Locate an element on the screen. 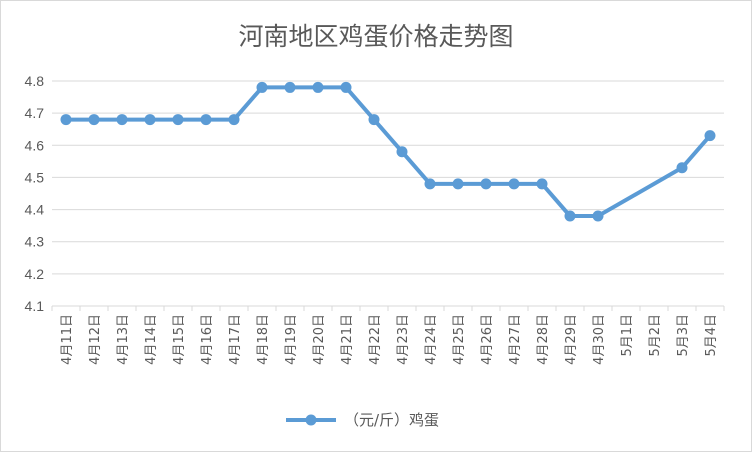 This screenshot has height=452, width=752. y-tick-label: 4.7 is located at coordinates (35, 113).